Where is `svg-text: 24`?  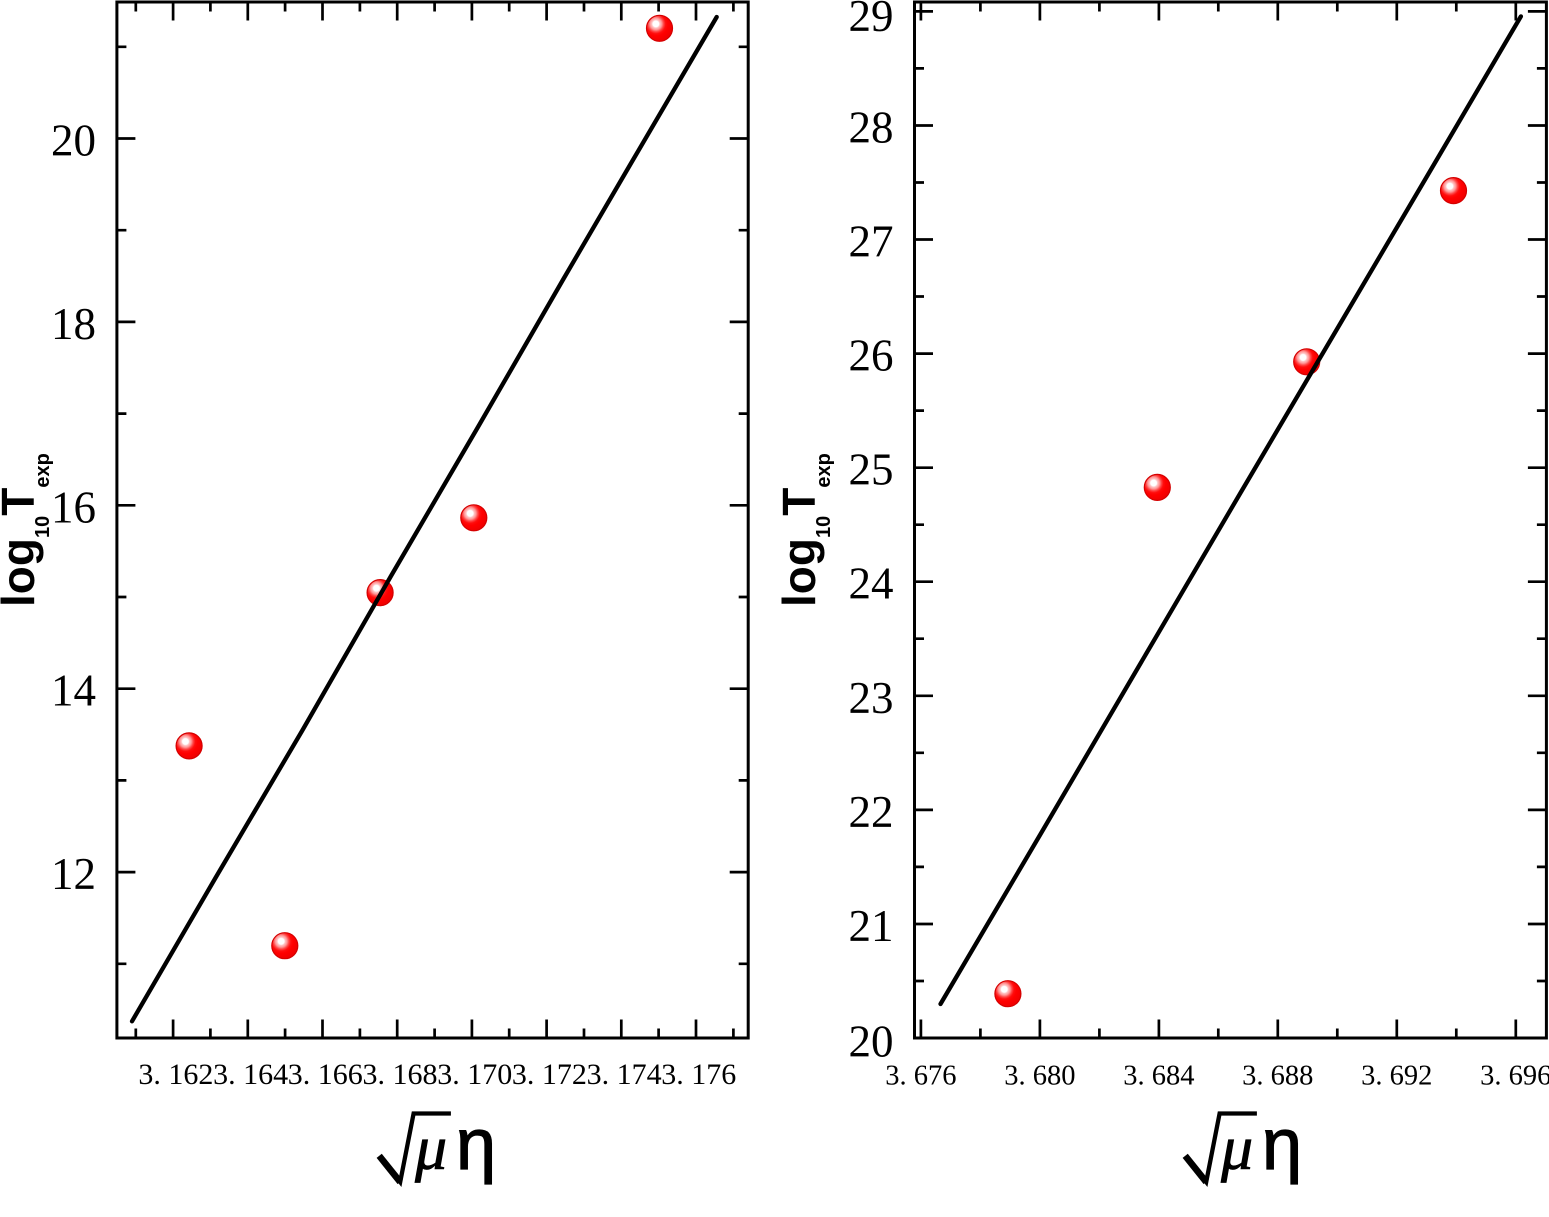
svg-text: 24 is located at coordinates (871, 584).